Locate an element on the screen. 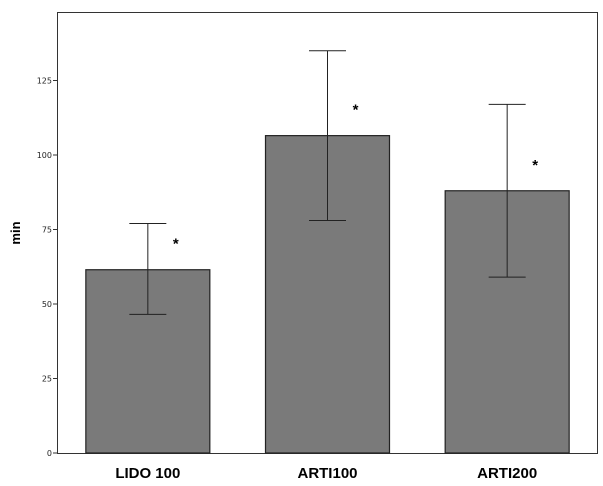 The width and height of the screenshot is (603, 486). x-category-label: ARTI200 is located at coordinates (507, 473).